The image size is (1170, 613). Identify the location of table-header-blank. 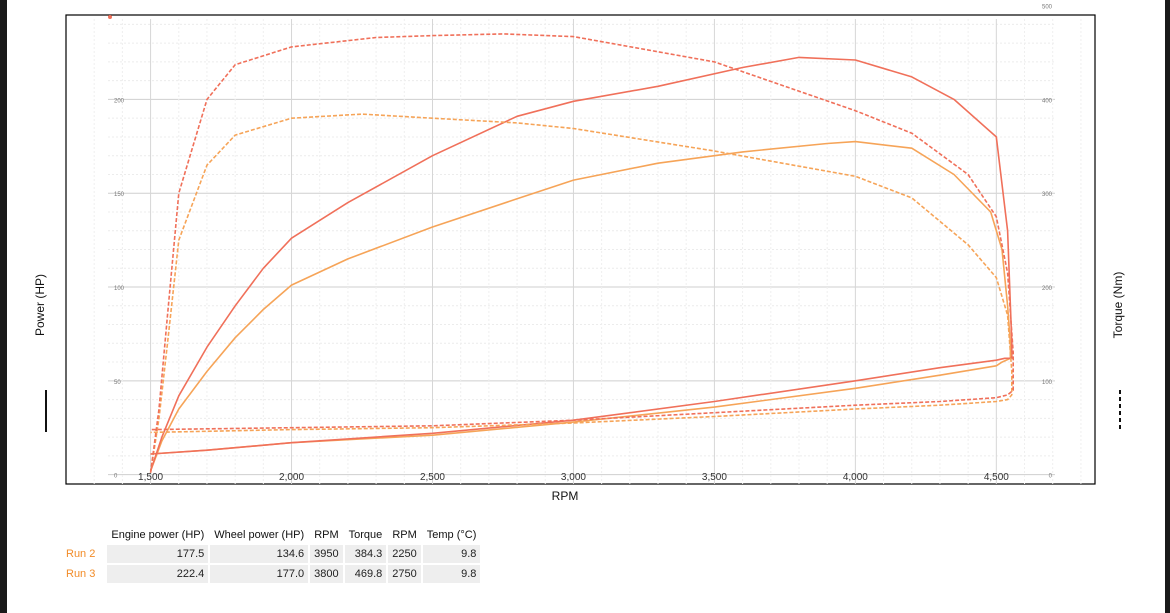
(84, 535).